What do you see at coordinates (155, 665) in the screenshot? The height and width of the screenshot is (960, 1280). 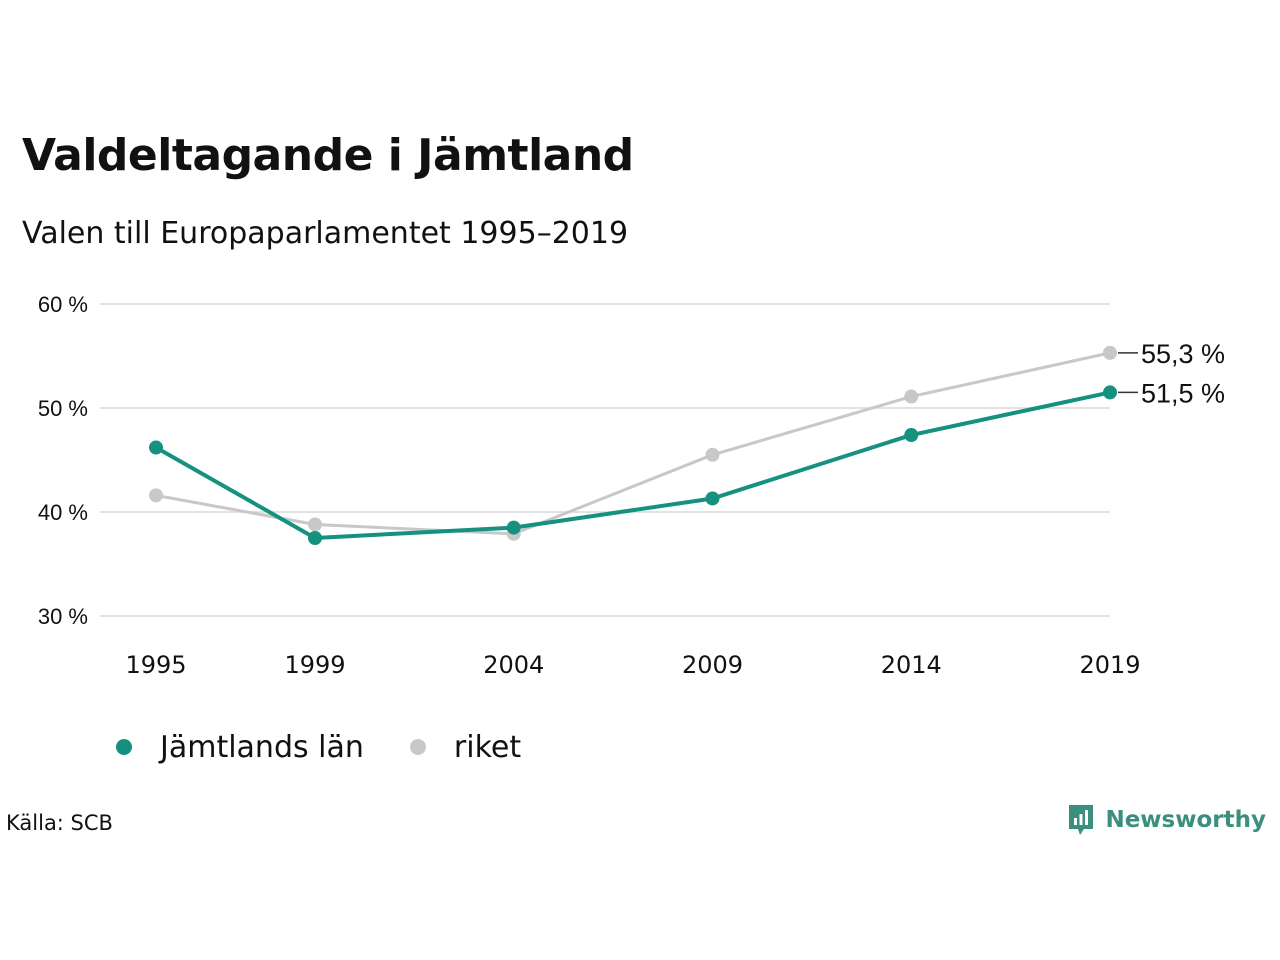 I see `x-tick-label: 1995` at bounding box center [155, 665].